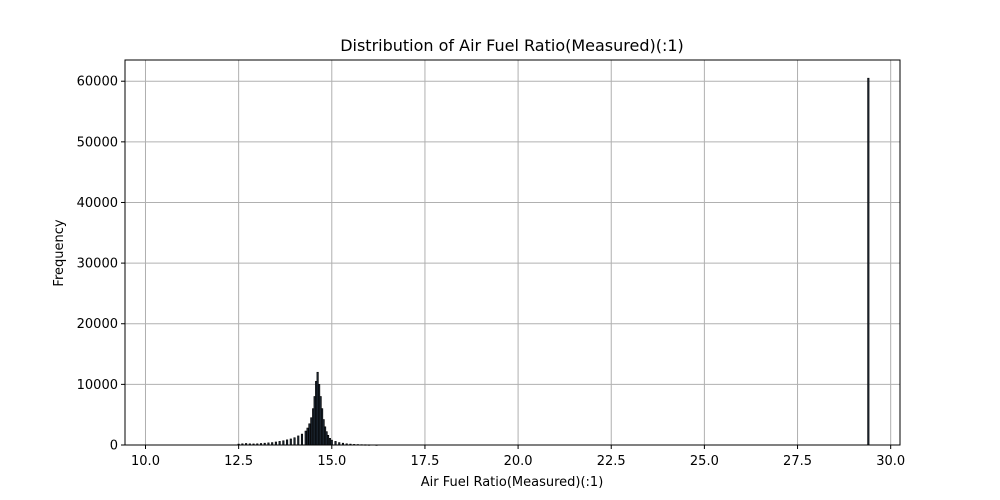 The width and height of the screenshot is (1000, 500). Describe the element at coordinates (797, 461) in the screenshot. I see `x-tick-label: 27.5` at that location.